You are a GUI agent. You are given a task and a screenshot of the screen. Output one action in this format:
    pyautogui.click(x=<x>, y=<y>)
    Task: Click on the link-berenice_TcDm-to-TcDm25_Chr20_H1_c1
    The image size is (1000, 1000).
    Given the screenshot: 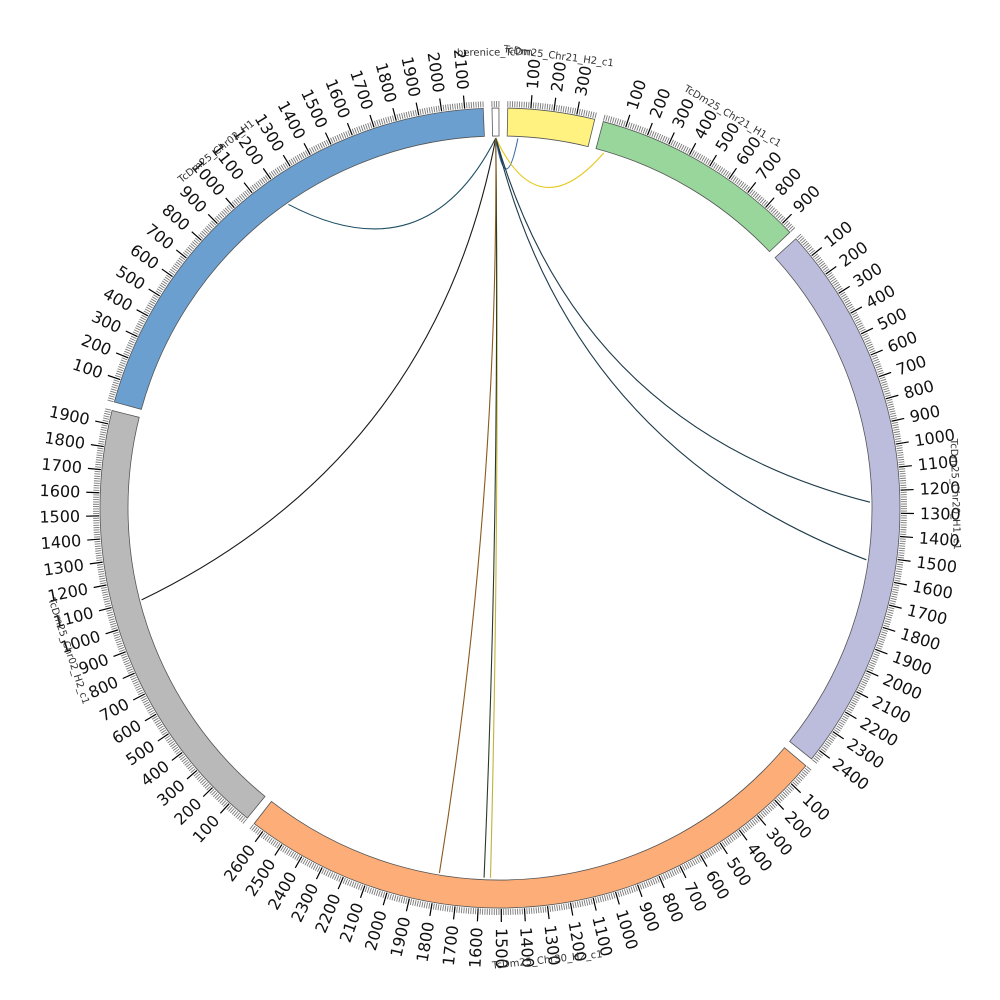 What is the action you would take?
    pyautogui.click(x=683, y=320)
    